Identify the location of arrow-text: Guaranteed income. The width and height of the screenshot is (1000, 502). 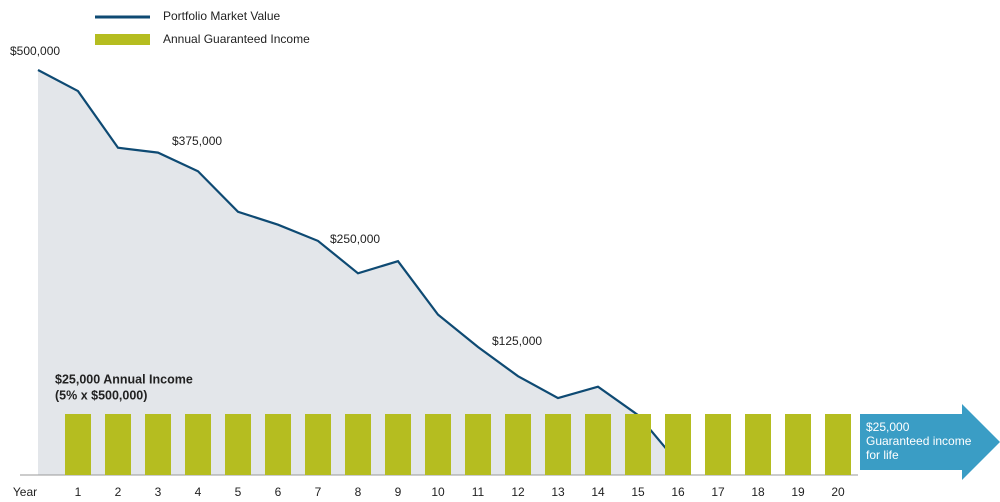
(919, 441).